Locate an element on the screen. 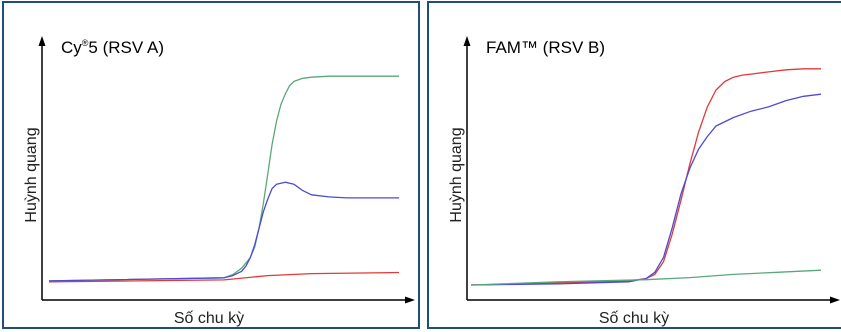 The height and width of the screenshot is (332, 841). chart-title: FAM™ (RSV B) is located at coordinates (545, 47).